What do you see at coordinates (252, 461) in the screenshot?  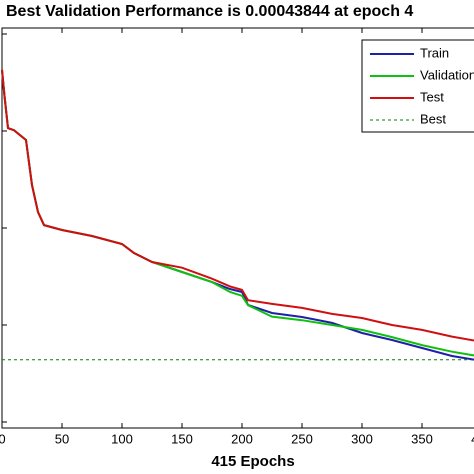 I see `x-axis-label: 415 Epochs` at bounding box center [252, 461].